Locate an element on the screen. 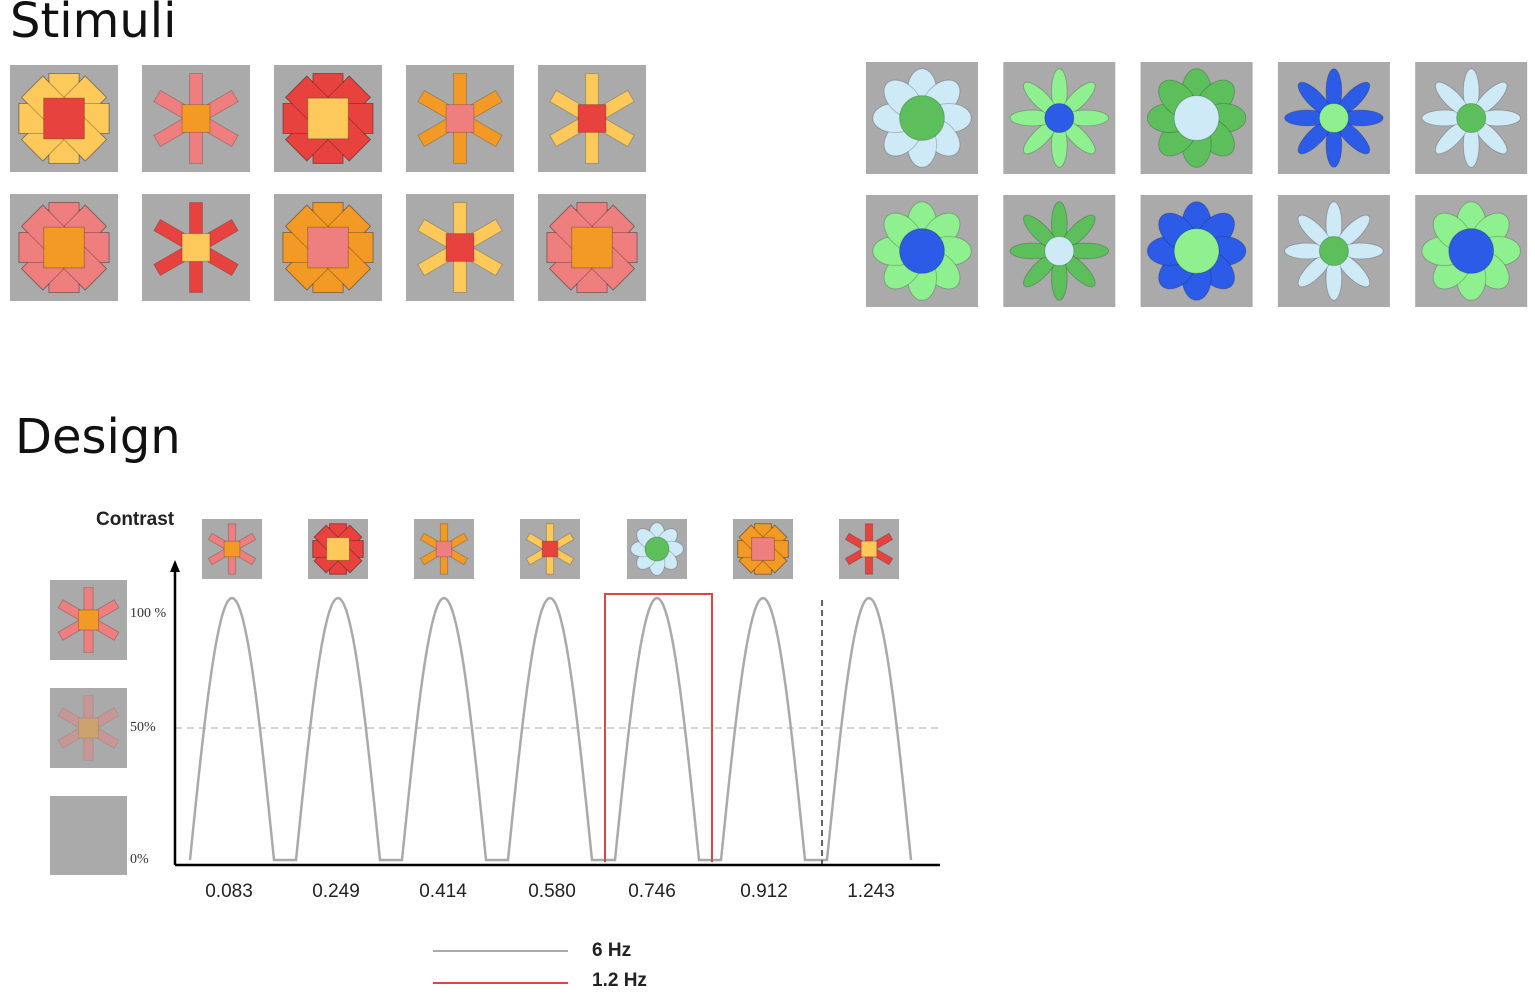 This screenshot has height=1006, width=1535. x-tick-label: 0.580 is located at coordinates (552, 891).